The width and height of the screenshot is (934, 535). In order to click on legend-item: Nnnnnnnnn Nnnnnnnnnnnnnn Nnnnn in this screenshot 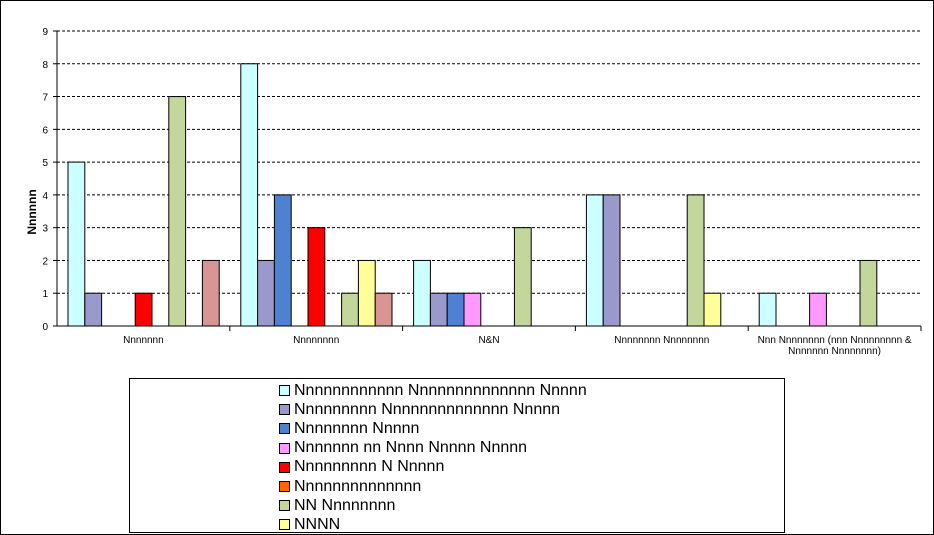, I will do `click(419, 409)`.